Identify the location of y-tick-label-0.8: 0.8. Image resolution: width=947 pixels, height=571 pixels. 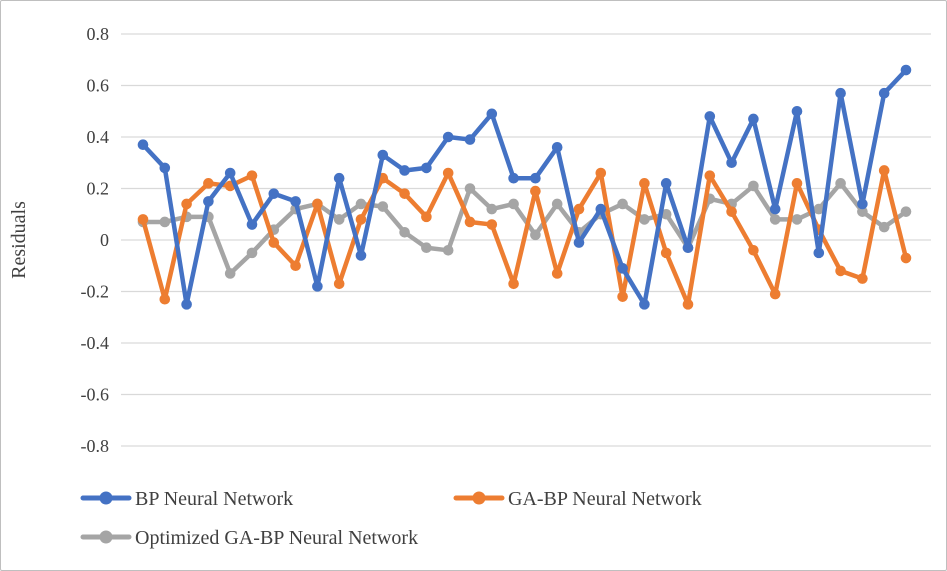
(98, 34).